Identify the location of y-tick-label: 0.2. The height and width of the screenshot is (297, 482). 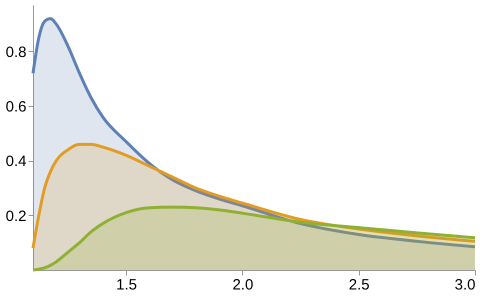
(16, 216).